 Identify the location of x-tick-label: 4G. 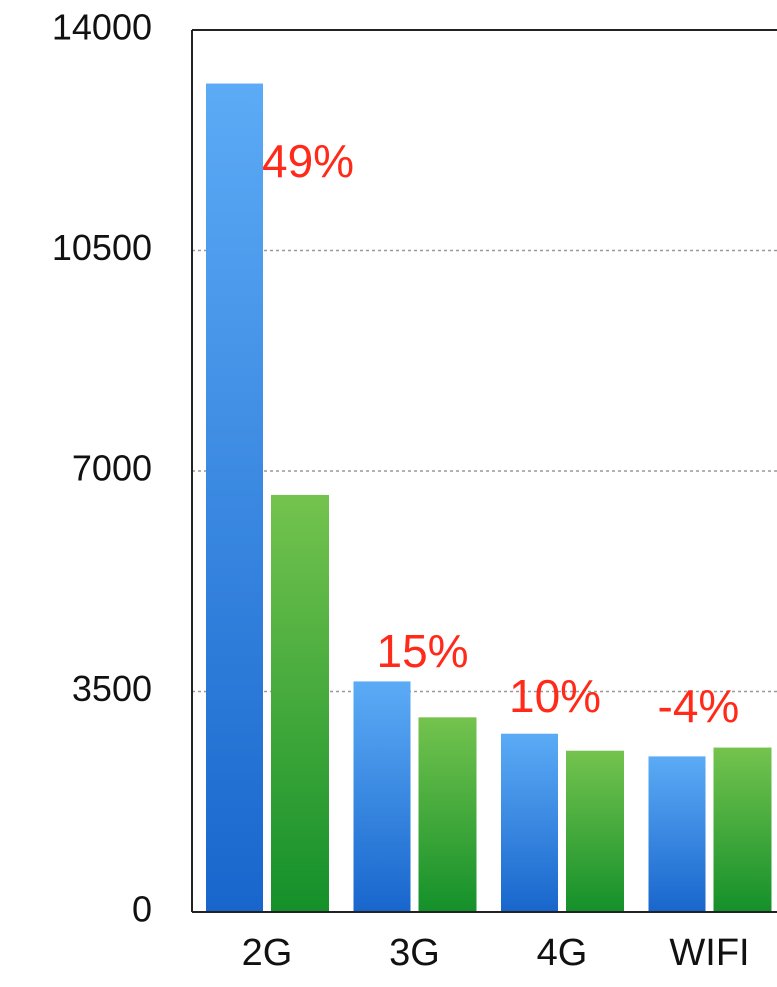
(562, 953).